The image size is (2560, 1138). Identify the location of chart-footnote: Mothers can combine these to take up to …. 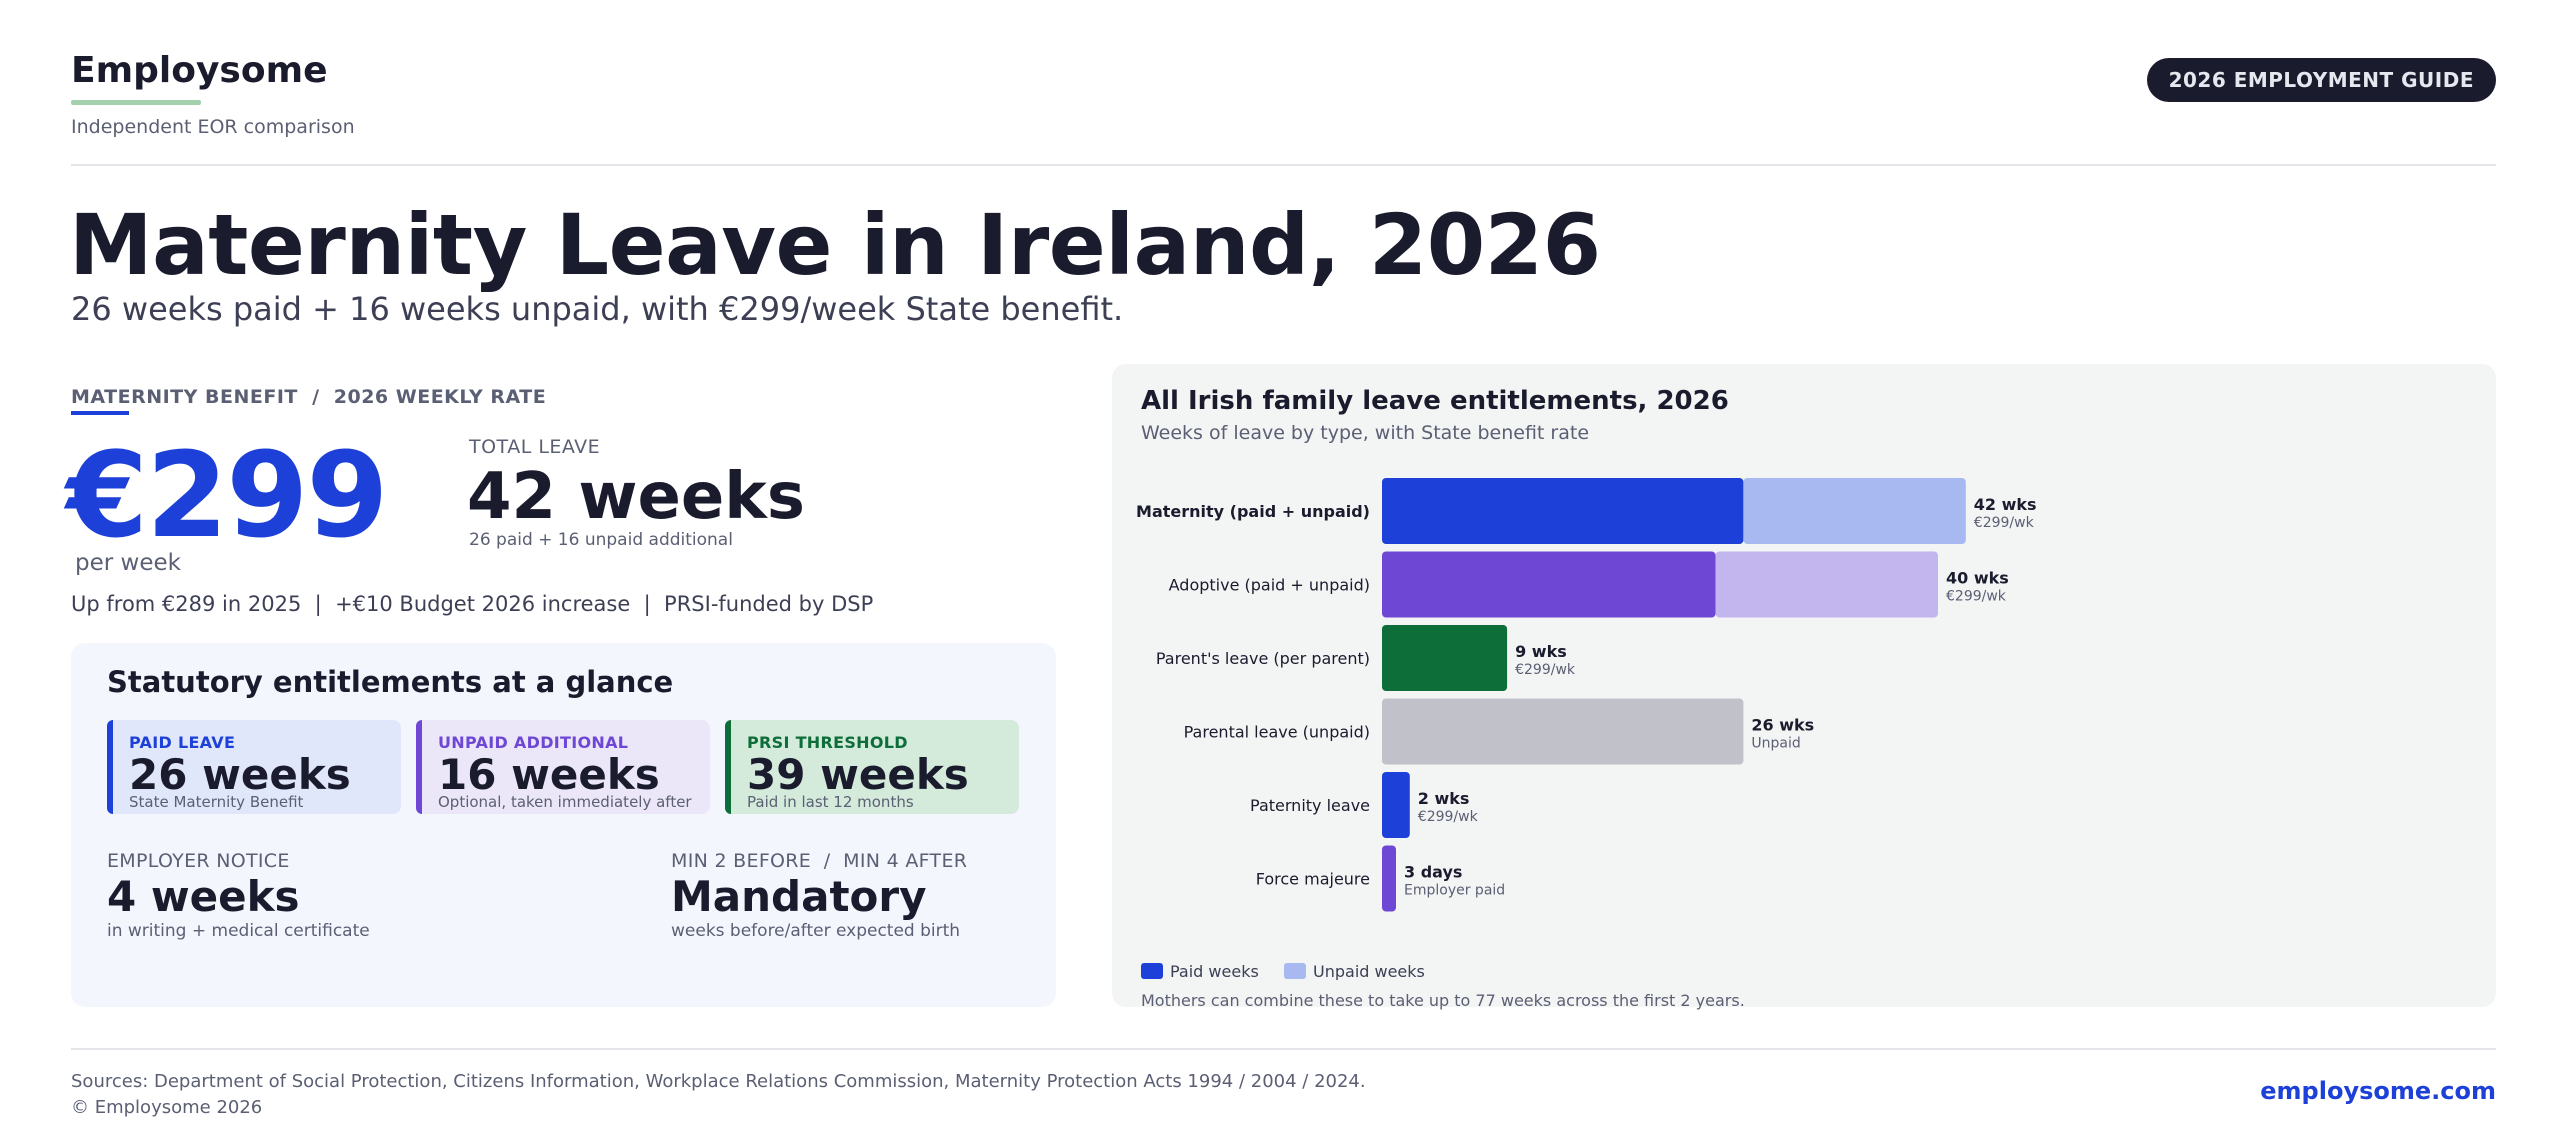
(1443, 1000).